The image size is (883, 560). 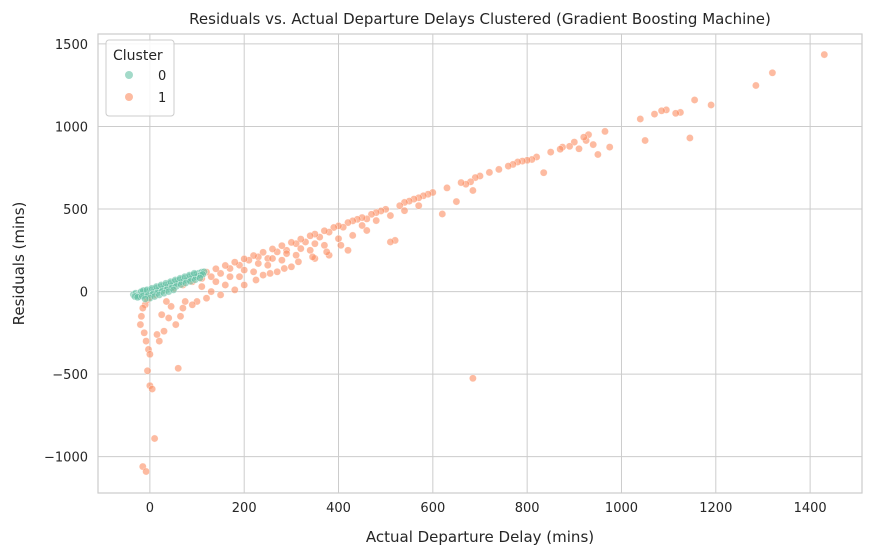 I want to click on x-tick-label: 0, so click(x=150, y=508).